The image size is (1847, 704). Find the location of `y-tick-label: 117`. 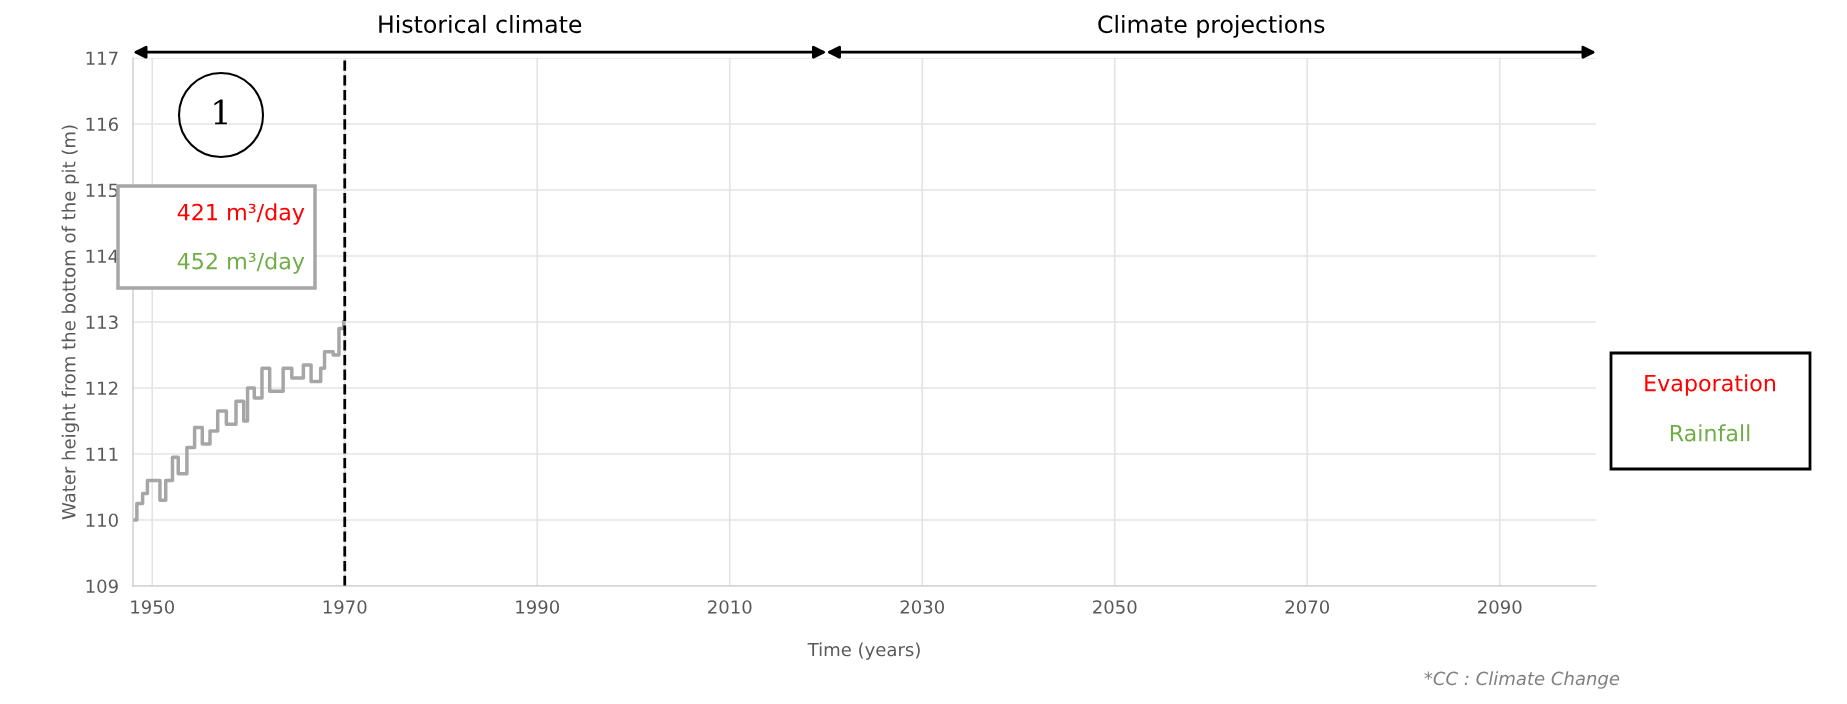

y-tick-label: 117 is located at coordinates (102, 58).